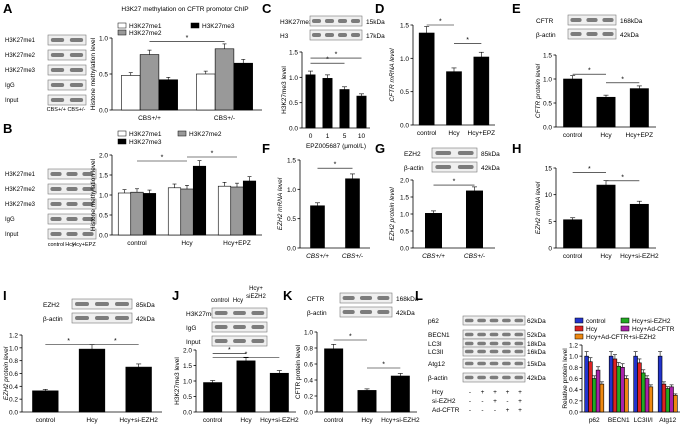 The image size is (685, 439). What do you see at coordinates (446, 410) in the screenshot?
I see `treatment-label: Ad-CFTR` at bounding box center [446, 410].